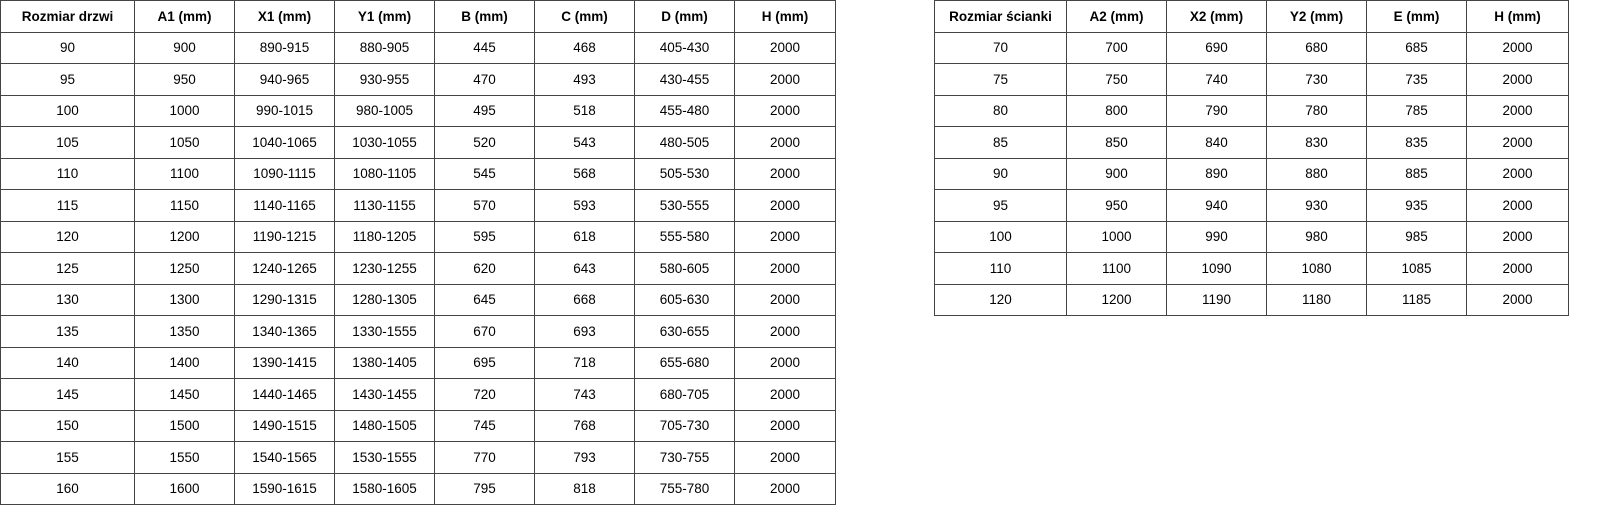 Image resolution: width=1600 pixels, height=514 pixels. Describe the element at coordinates (184, 394) in the screenshot. I see `table-cell: 1450` at that location.